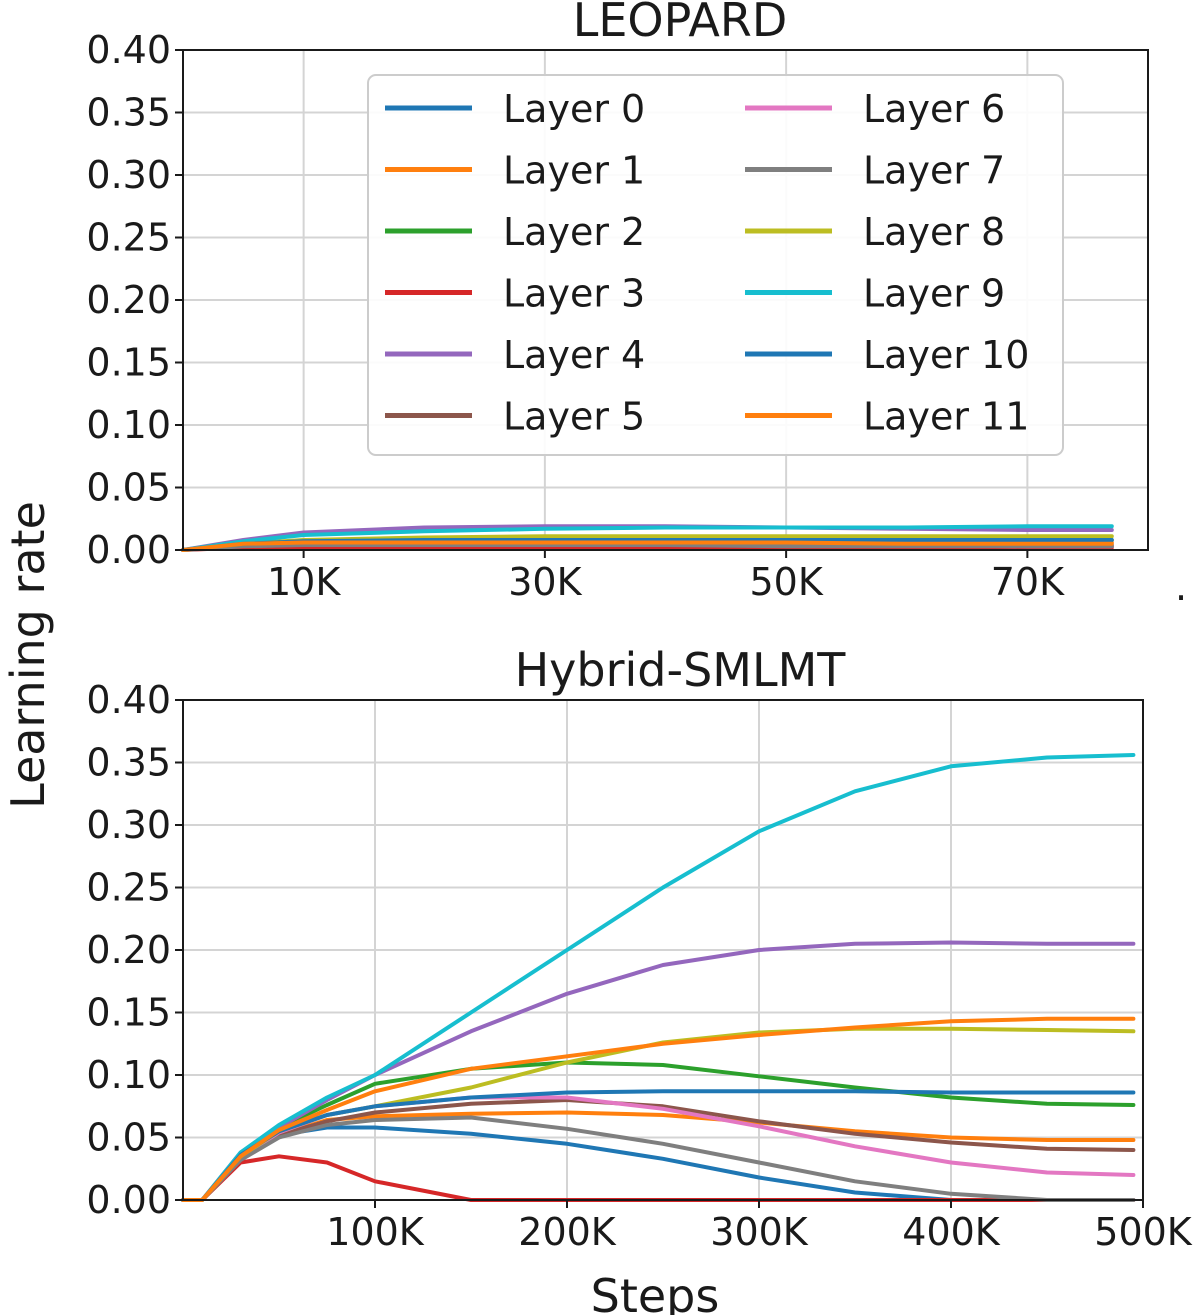 The image size is (1196, 1315). I want to click on legend-label: Layer 7, so click(934, 171).